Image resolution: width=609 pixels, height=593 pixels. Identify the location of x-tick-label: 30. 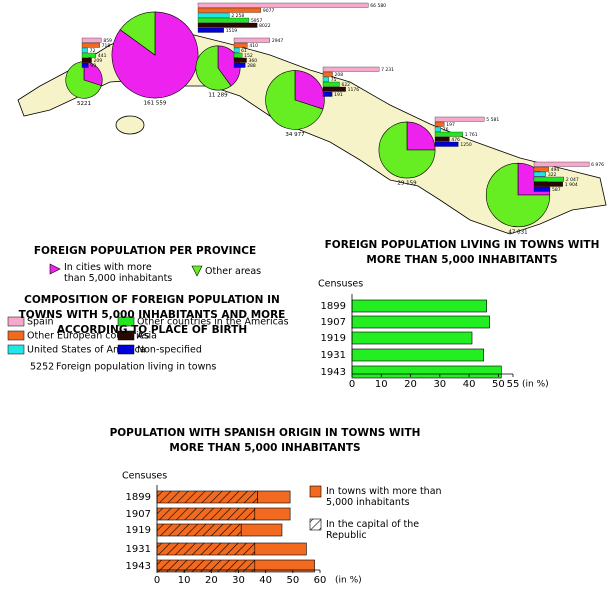
(238, 580).